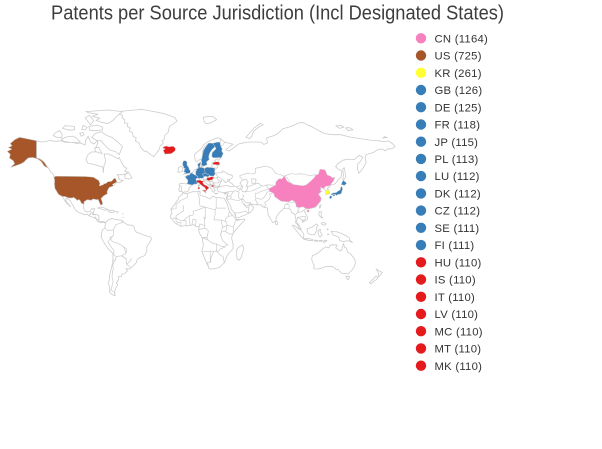  Describe the element at coordinates (457, 143) in the screenshot. I see `svg-text: JP (115)` at that location.